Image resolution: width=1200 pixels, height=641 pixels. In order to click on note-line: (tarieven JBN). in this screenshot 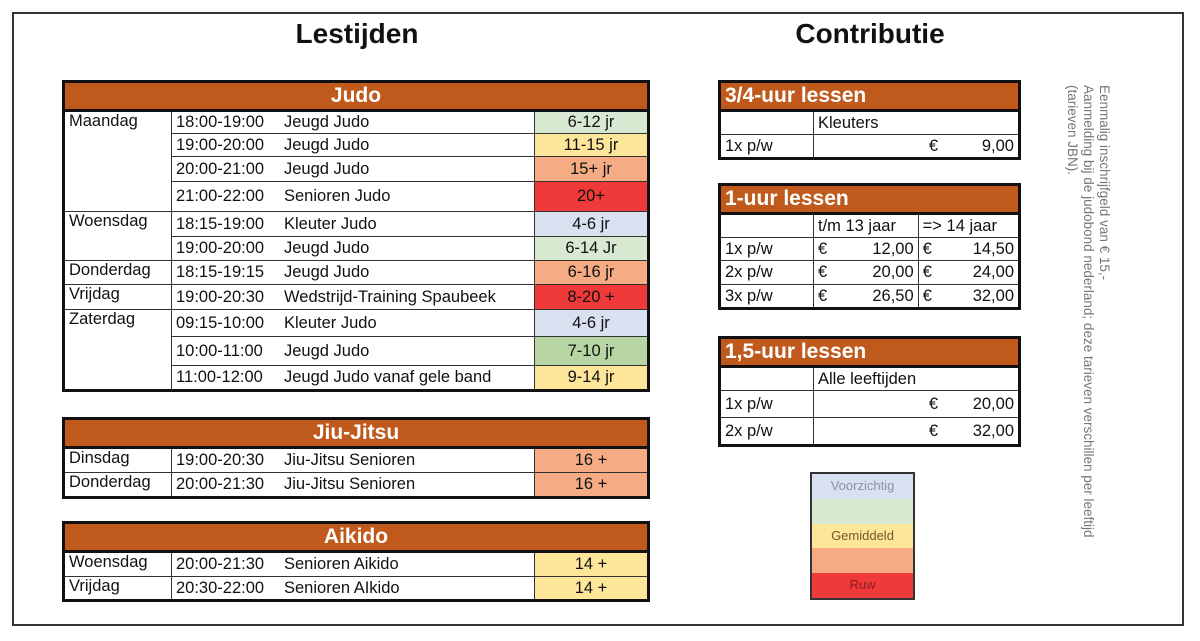, I will do `click(1072, 130)`.